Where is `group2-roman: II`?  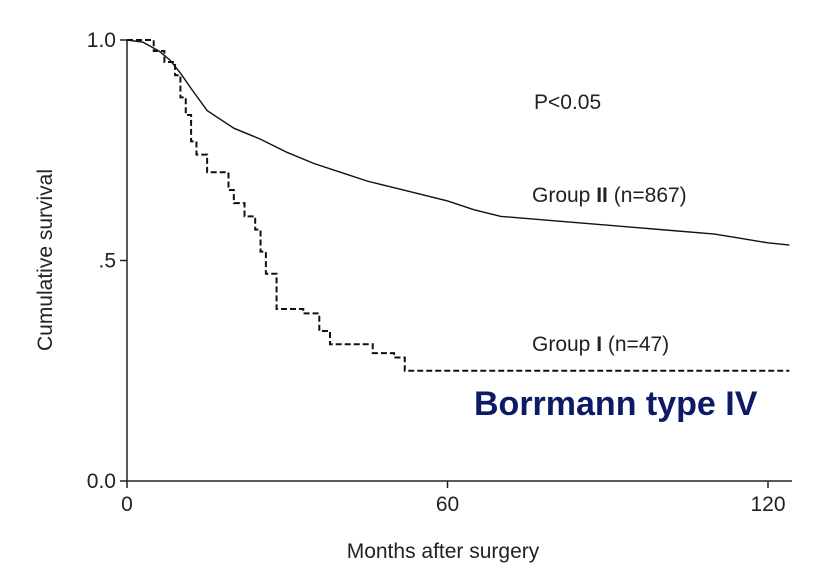
group2-roman: II is located at coordinates (602, 195).